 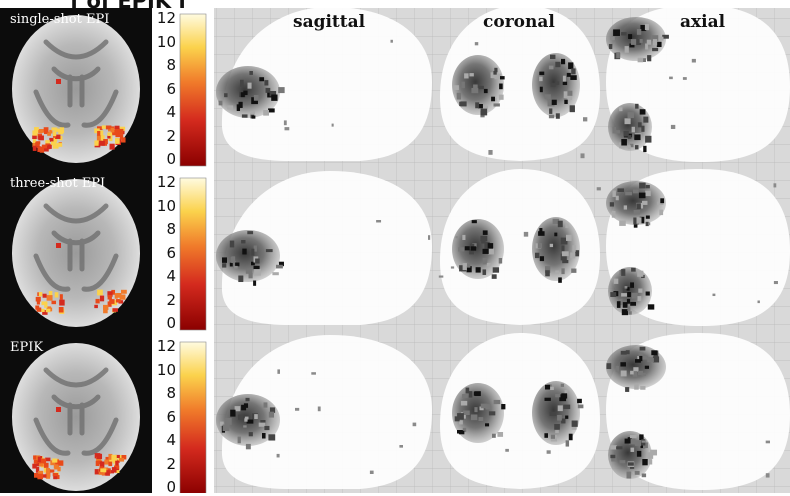 What do you see at coordinates (478, 85) in the screenshot?
I see `coronal-activation-left` at bounding box center [478, 85].